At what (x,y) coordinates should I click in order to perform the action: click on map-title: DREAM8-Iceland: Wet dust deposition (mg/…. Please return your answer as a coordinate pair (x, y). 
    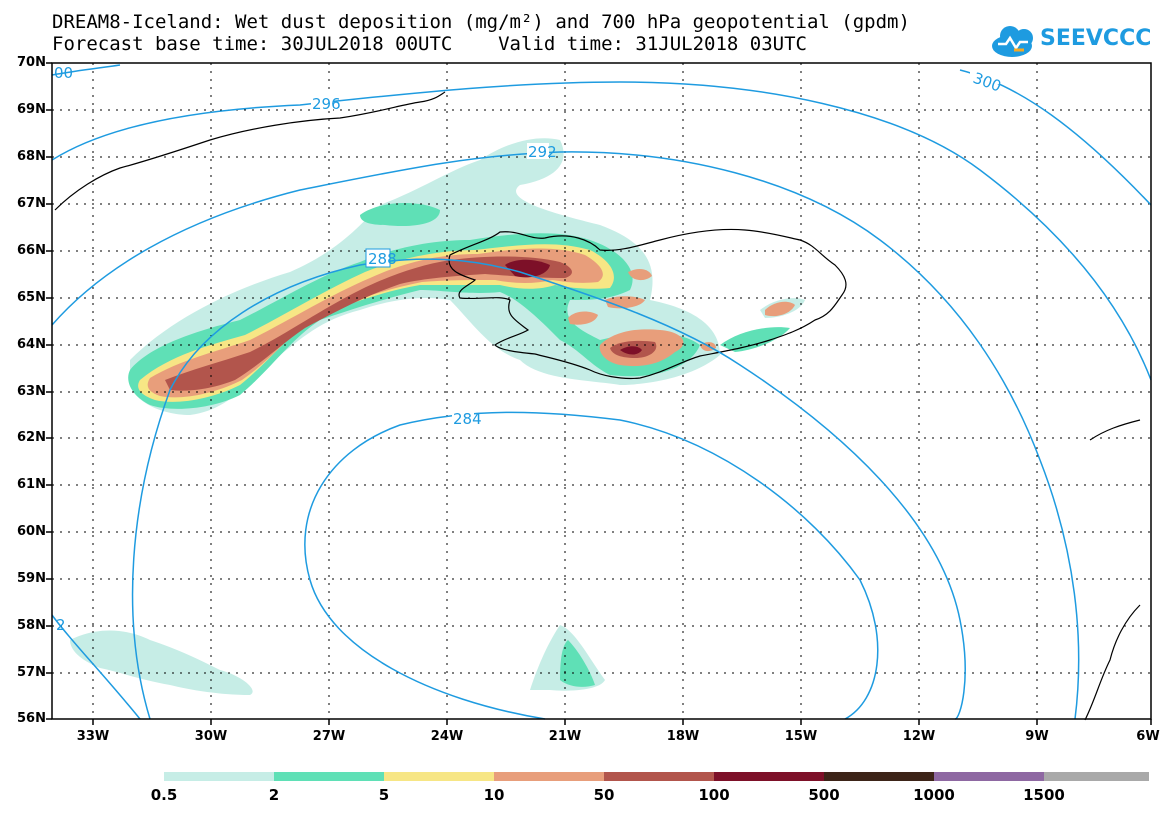
    Looking at the image, I should click on (481, 22).